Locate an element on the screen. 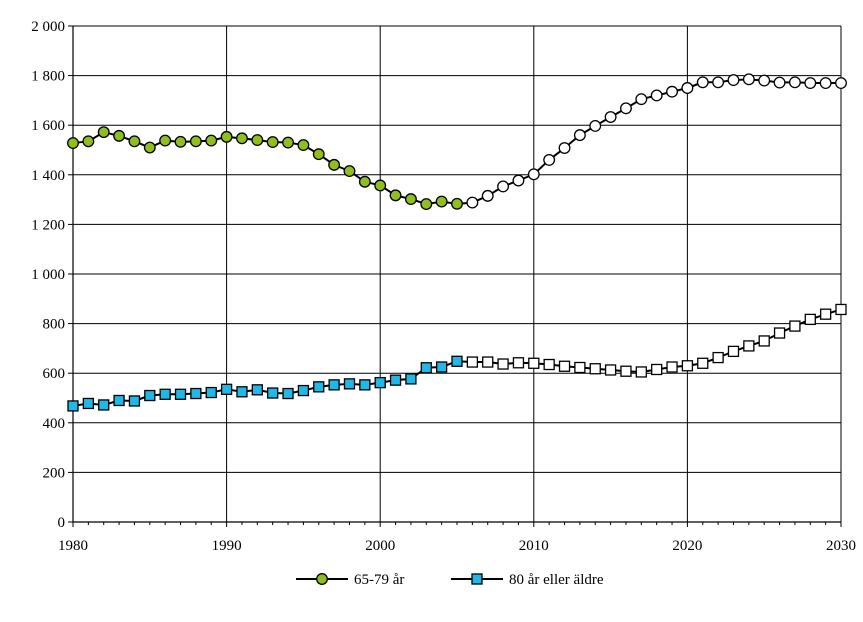 This screenshot has width=863, height=622. legend: 65-79 år 80 år eller äldre is located at coordinates (450, 580).